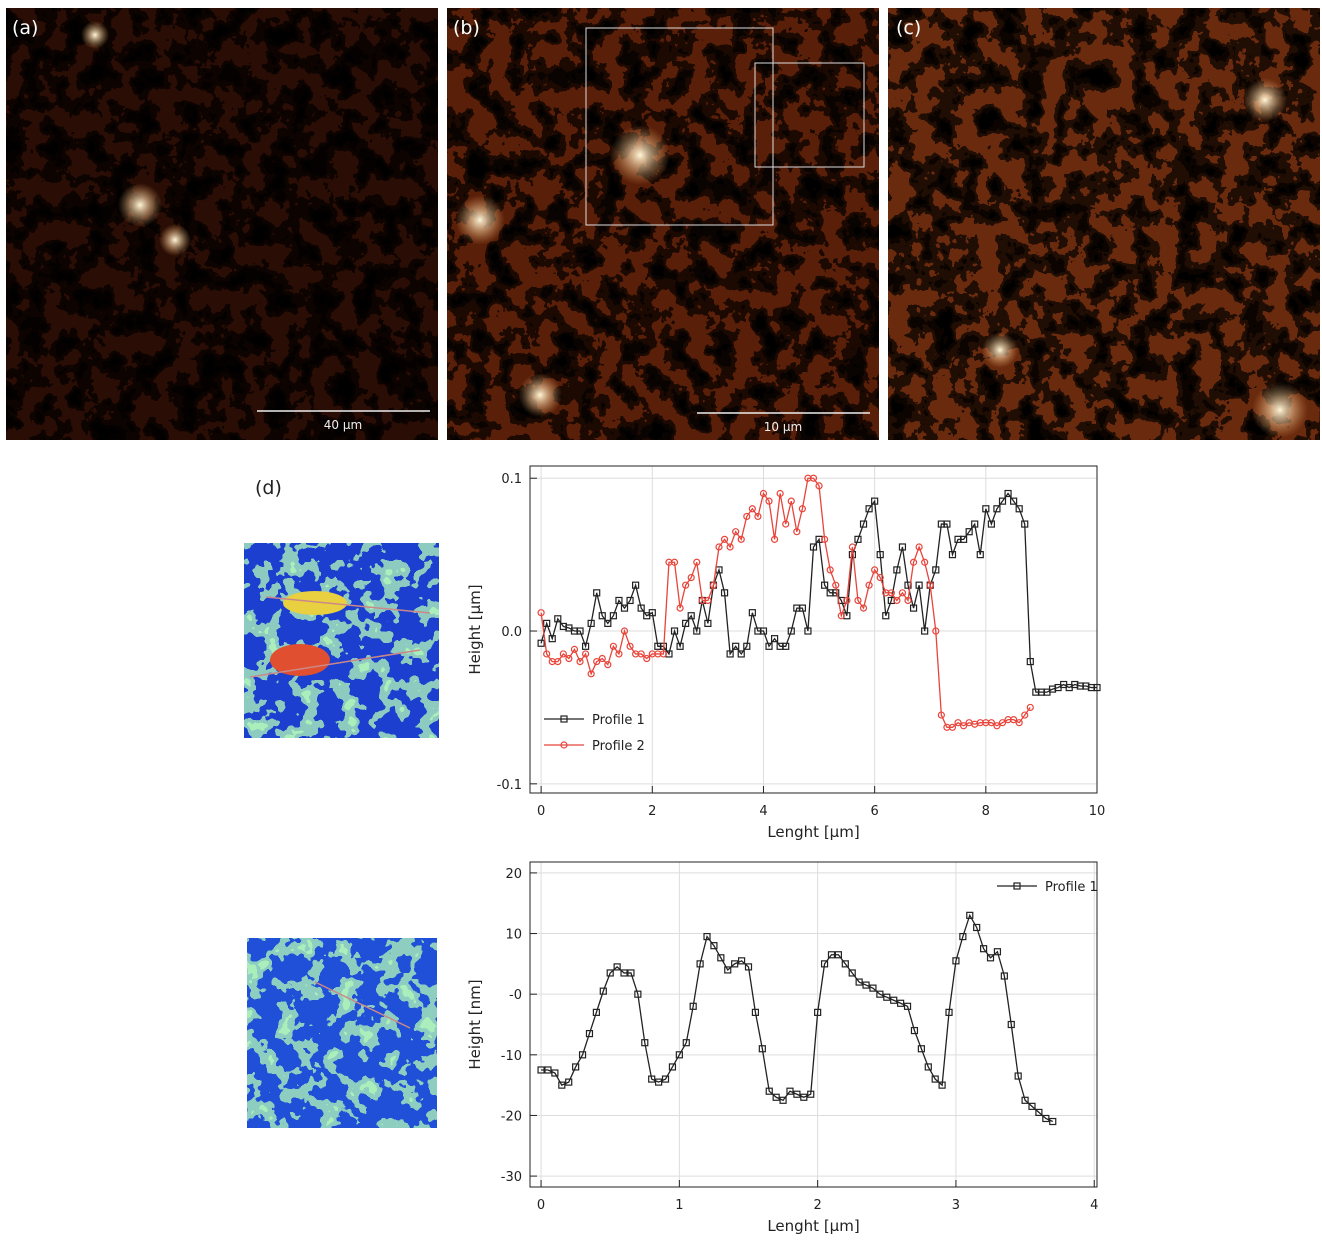 The width and height of the screenshot is (1322, 1254). Describe the element at coordinates (511, 1056) in the screenshot. I see `y-tick-label: -10` at that location.